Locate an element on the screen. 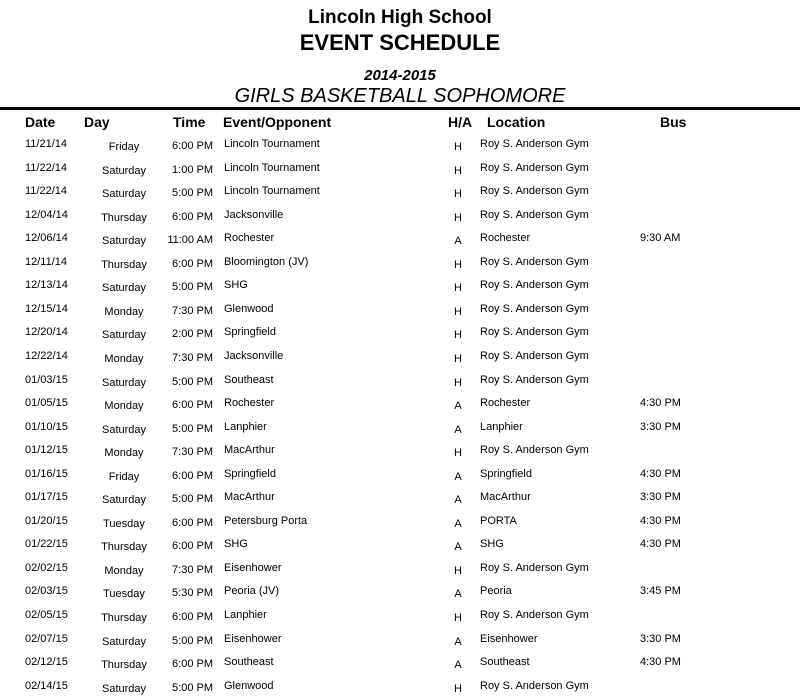  cell-date: 12/15/14 is located at coordinates (46, 308).